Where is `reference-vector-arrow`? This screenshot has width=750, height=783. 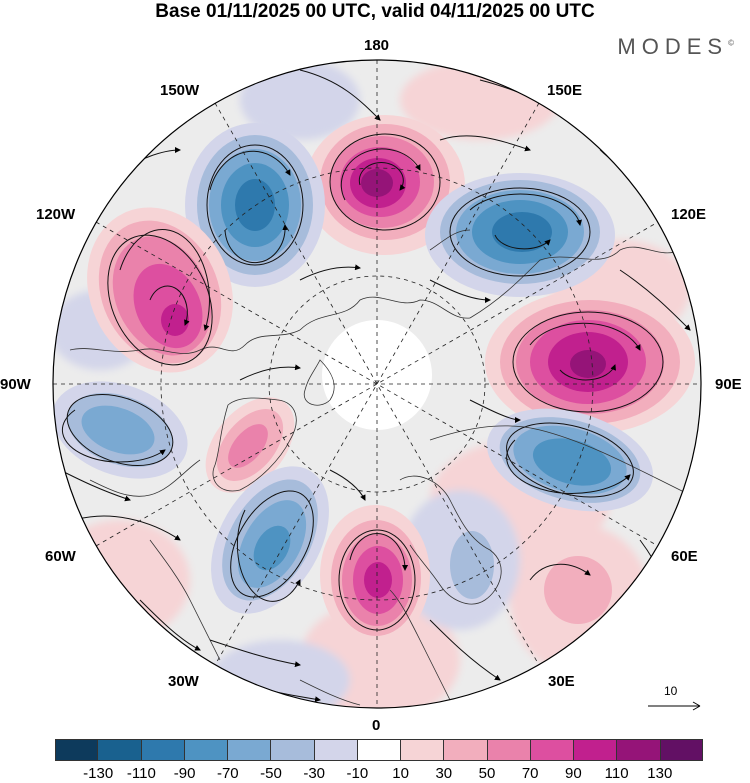 reference-vector-arrow is located at coordinates (674, 706).